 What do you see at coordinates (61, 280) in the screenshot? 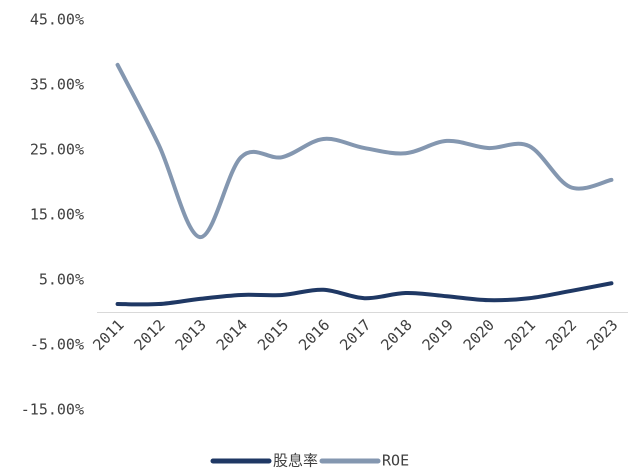
I see `y-tick-label: 5.00%` at bounding box center [61, 280].